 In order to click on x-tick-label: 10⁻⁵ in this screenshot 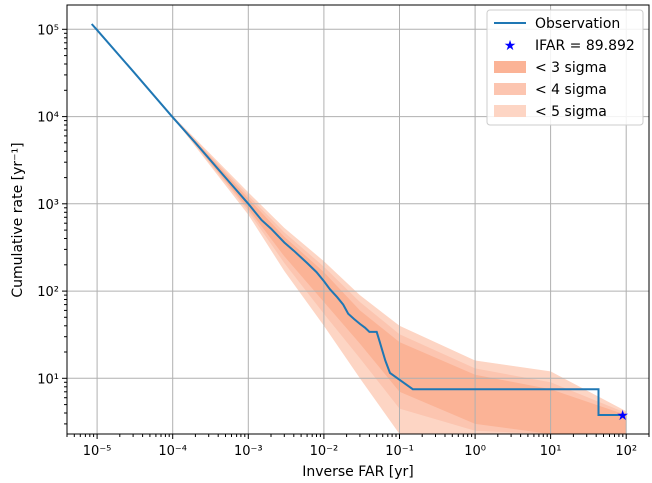, I will do `click(97, 451)`.